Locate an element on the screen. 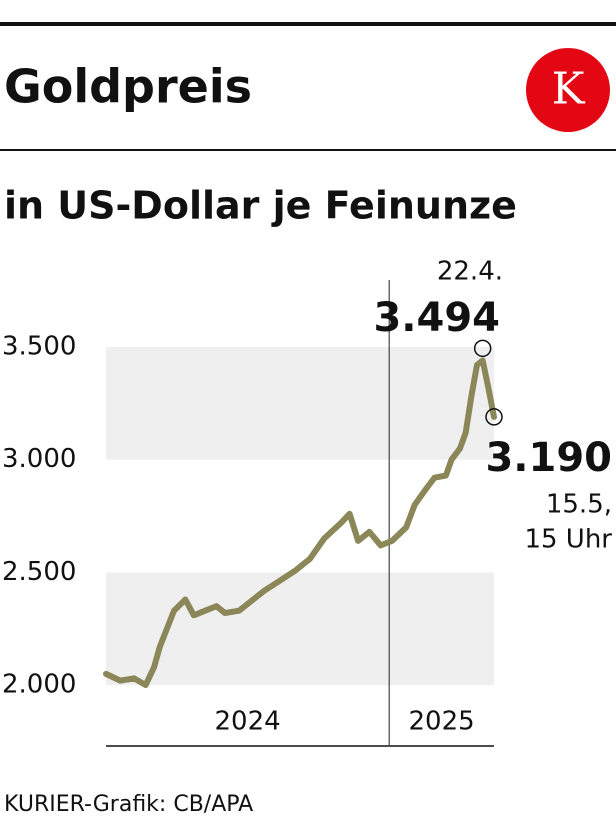 This screenshot has height=835, width=616. annotation-date: 22.4. is located at coordinates (470, 272).